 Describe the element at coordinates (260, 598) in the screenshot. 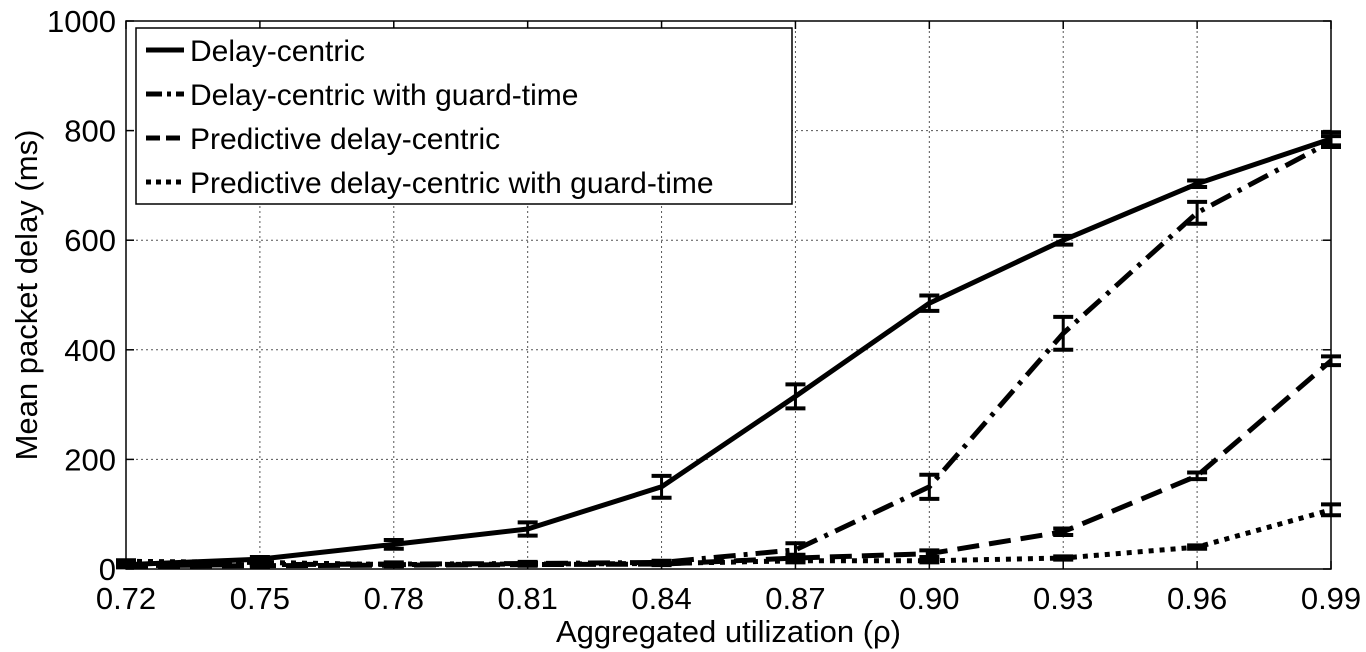

I see `x-tick-label: 0.75` at that location.